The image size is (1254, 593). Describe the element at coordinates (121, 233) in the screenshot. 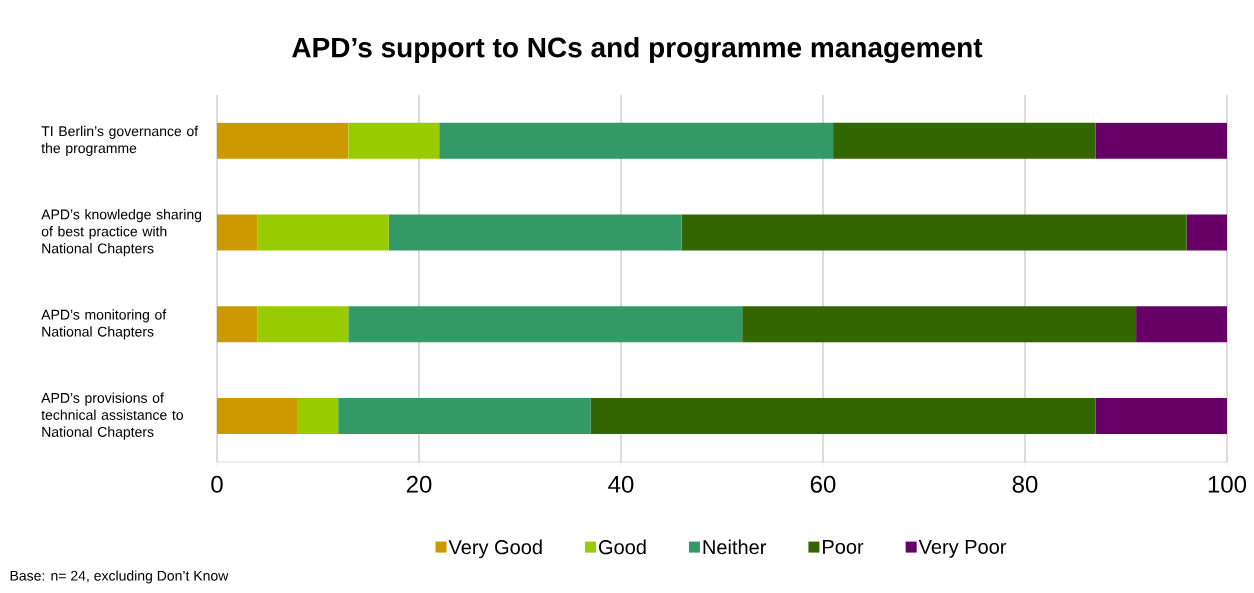

I see `y-tick-label: APD’s knowledge sharing of best practice with National Chapters` at that location.